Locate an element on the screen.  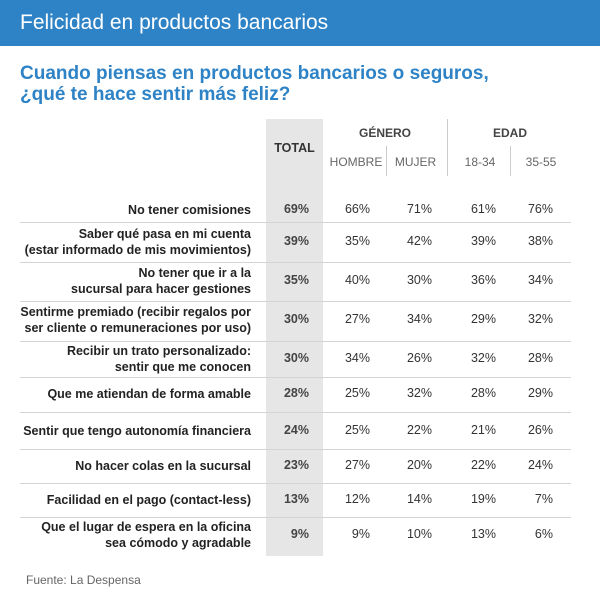
value-mujer: 22% is located at coordinates (419, 430).